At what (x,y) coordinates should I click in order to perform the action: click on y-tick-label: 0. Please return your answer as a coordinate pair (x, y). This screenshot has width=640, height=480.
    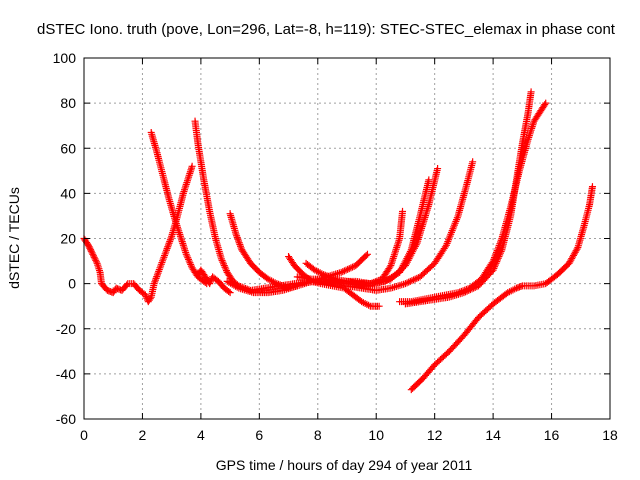
    Looking at the image, I should click on (72, 284).